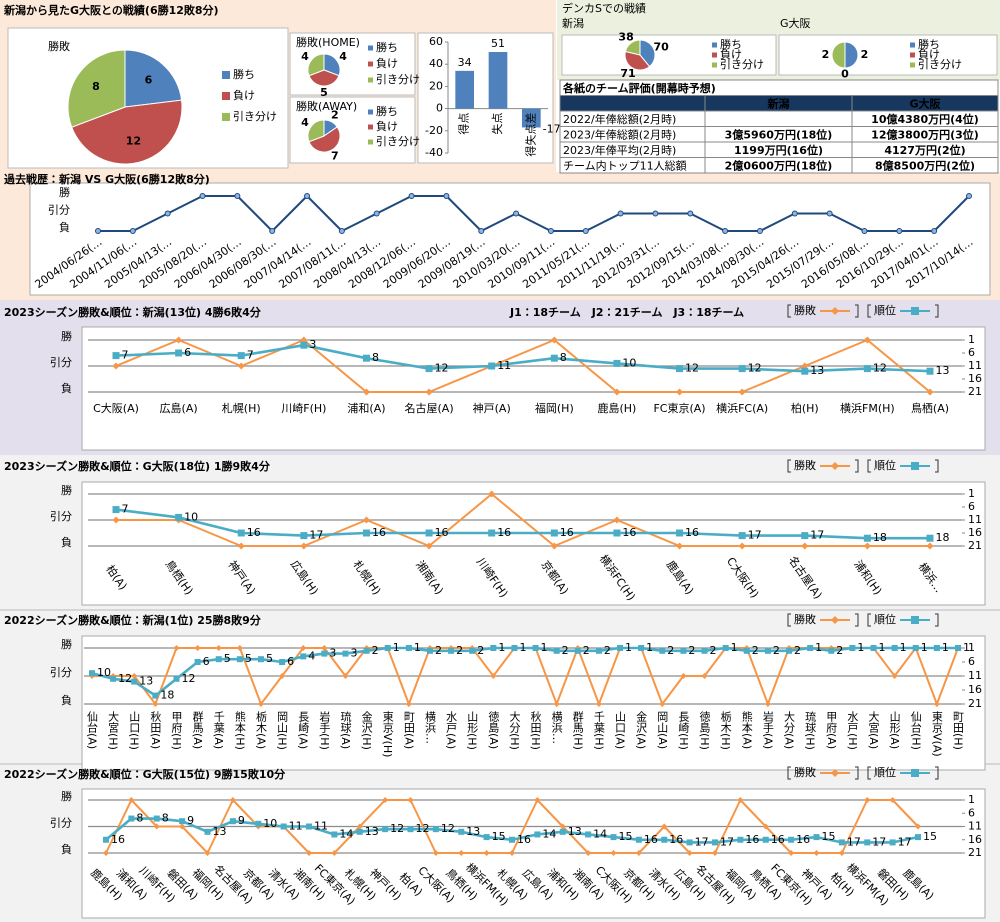 The height and width of the screenshot is (922, 1000). What do you see at coordinates (498, 43) in the screenshot?
I see `bar-value-label: 51` at bounding box center [498, 43].